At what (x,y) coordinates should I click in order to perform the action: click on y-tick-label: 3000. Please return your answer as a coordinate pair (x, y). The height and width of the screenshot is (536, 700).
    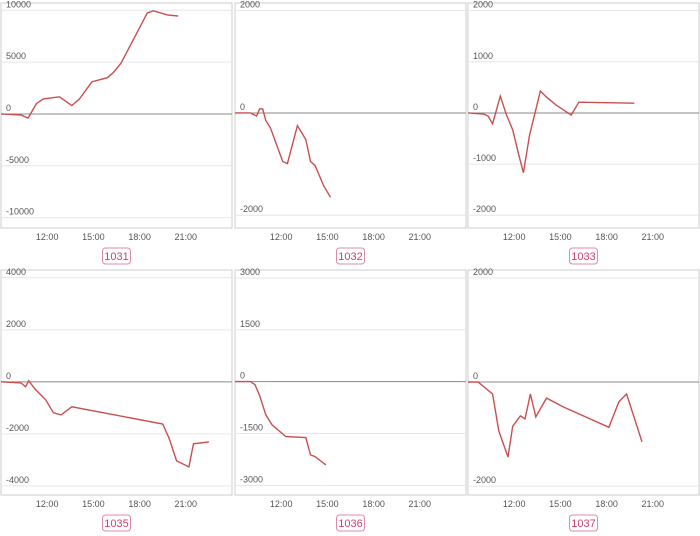
    Looking at the image, I should click on (250, 272).